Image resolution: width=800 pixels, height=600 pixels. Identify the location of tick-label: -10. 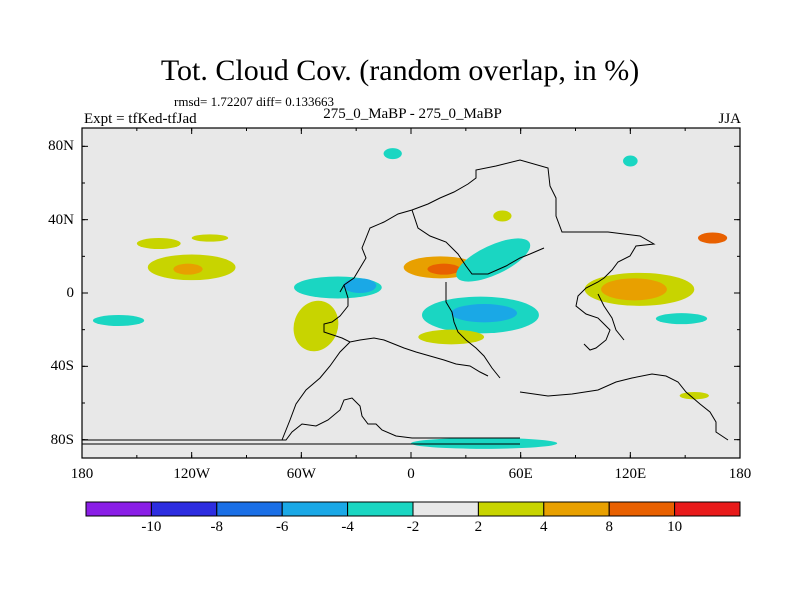
(151, 527).